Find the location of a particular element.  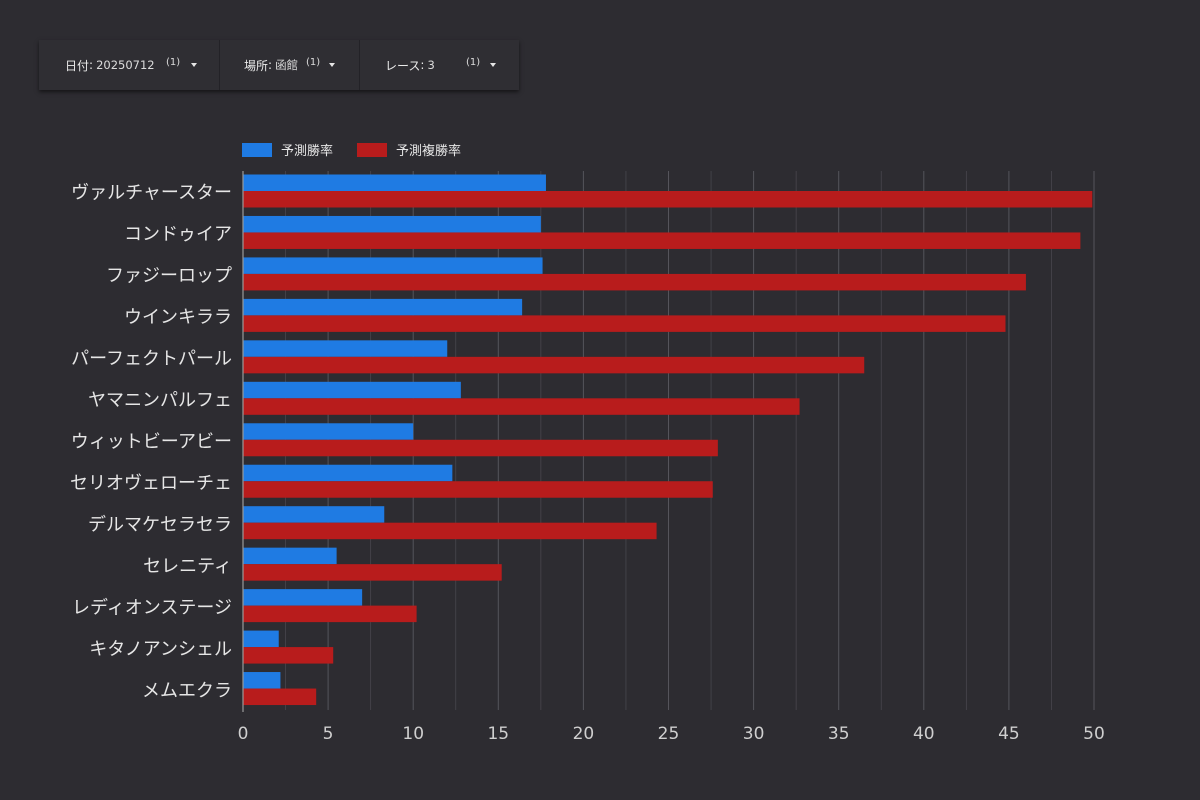

date-filter: 日付: 20250712 (1) is located at coordinates (129, 65).